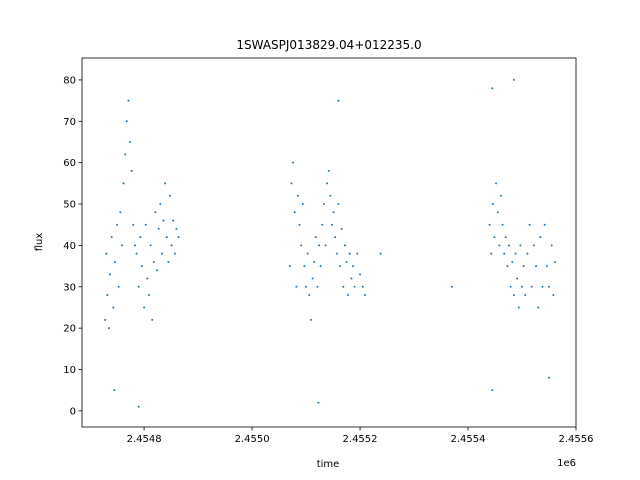 The width and height of the screenshot is (640, 480). I want to click on y-tick-label: 10, so click(69, 370).